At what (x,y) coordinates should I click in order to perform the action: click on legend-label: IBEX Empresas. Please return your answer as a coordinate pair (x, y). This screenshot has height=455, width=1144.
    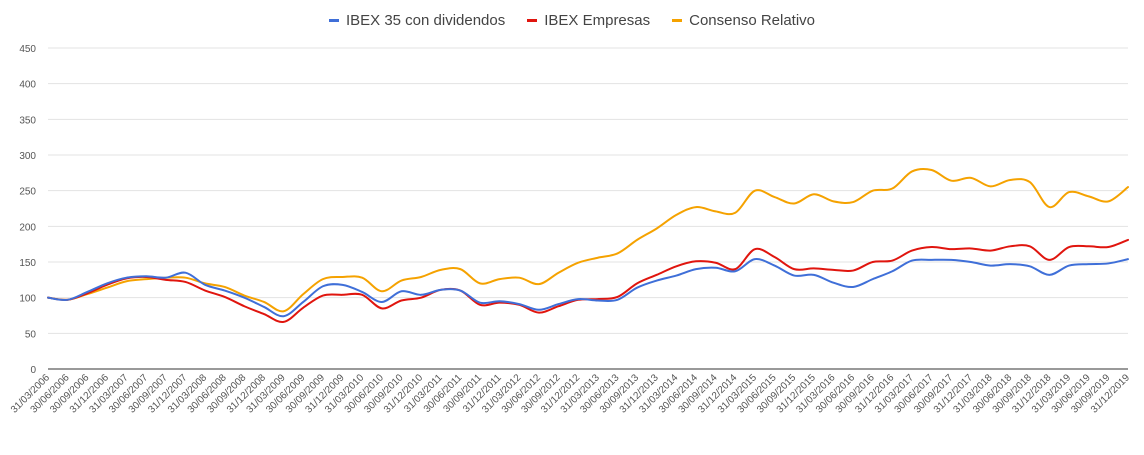
    Looking at the image, I should click on (597, 20).